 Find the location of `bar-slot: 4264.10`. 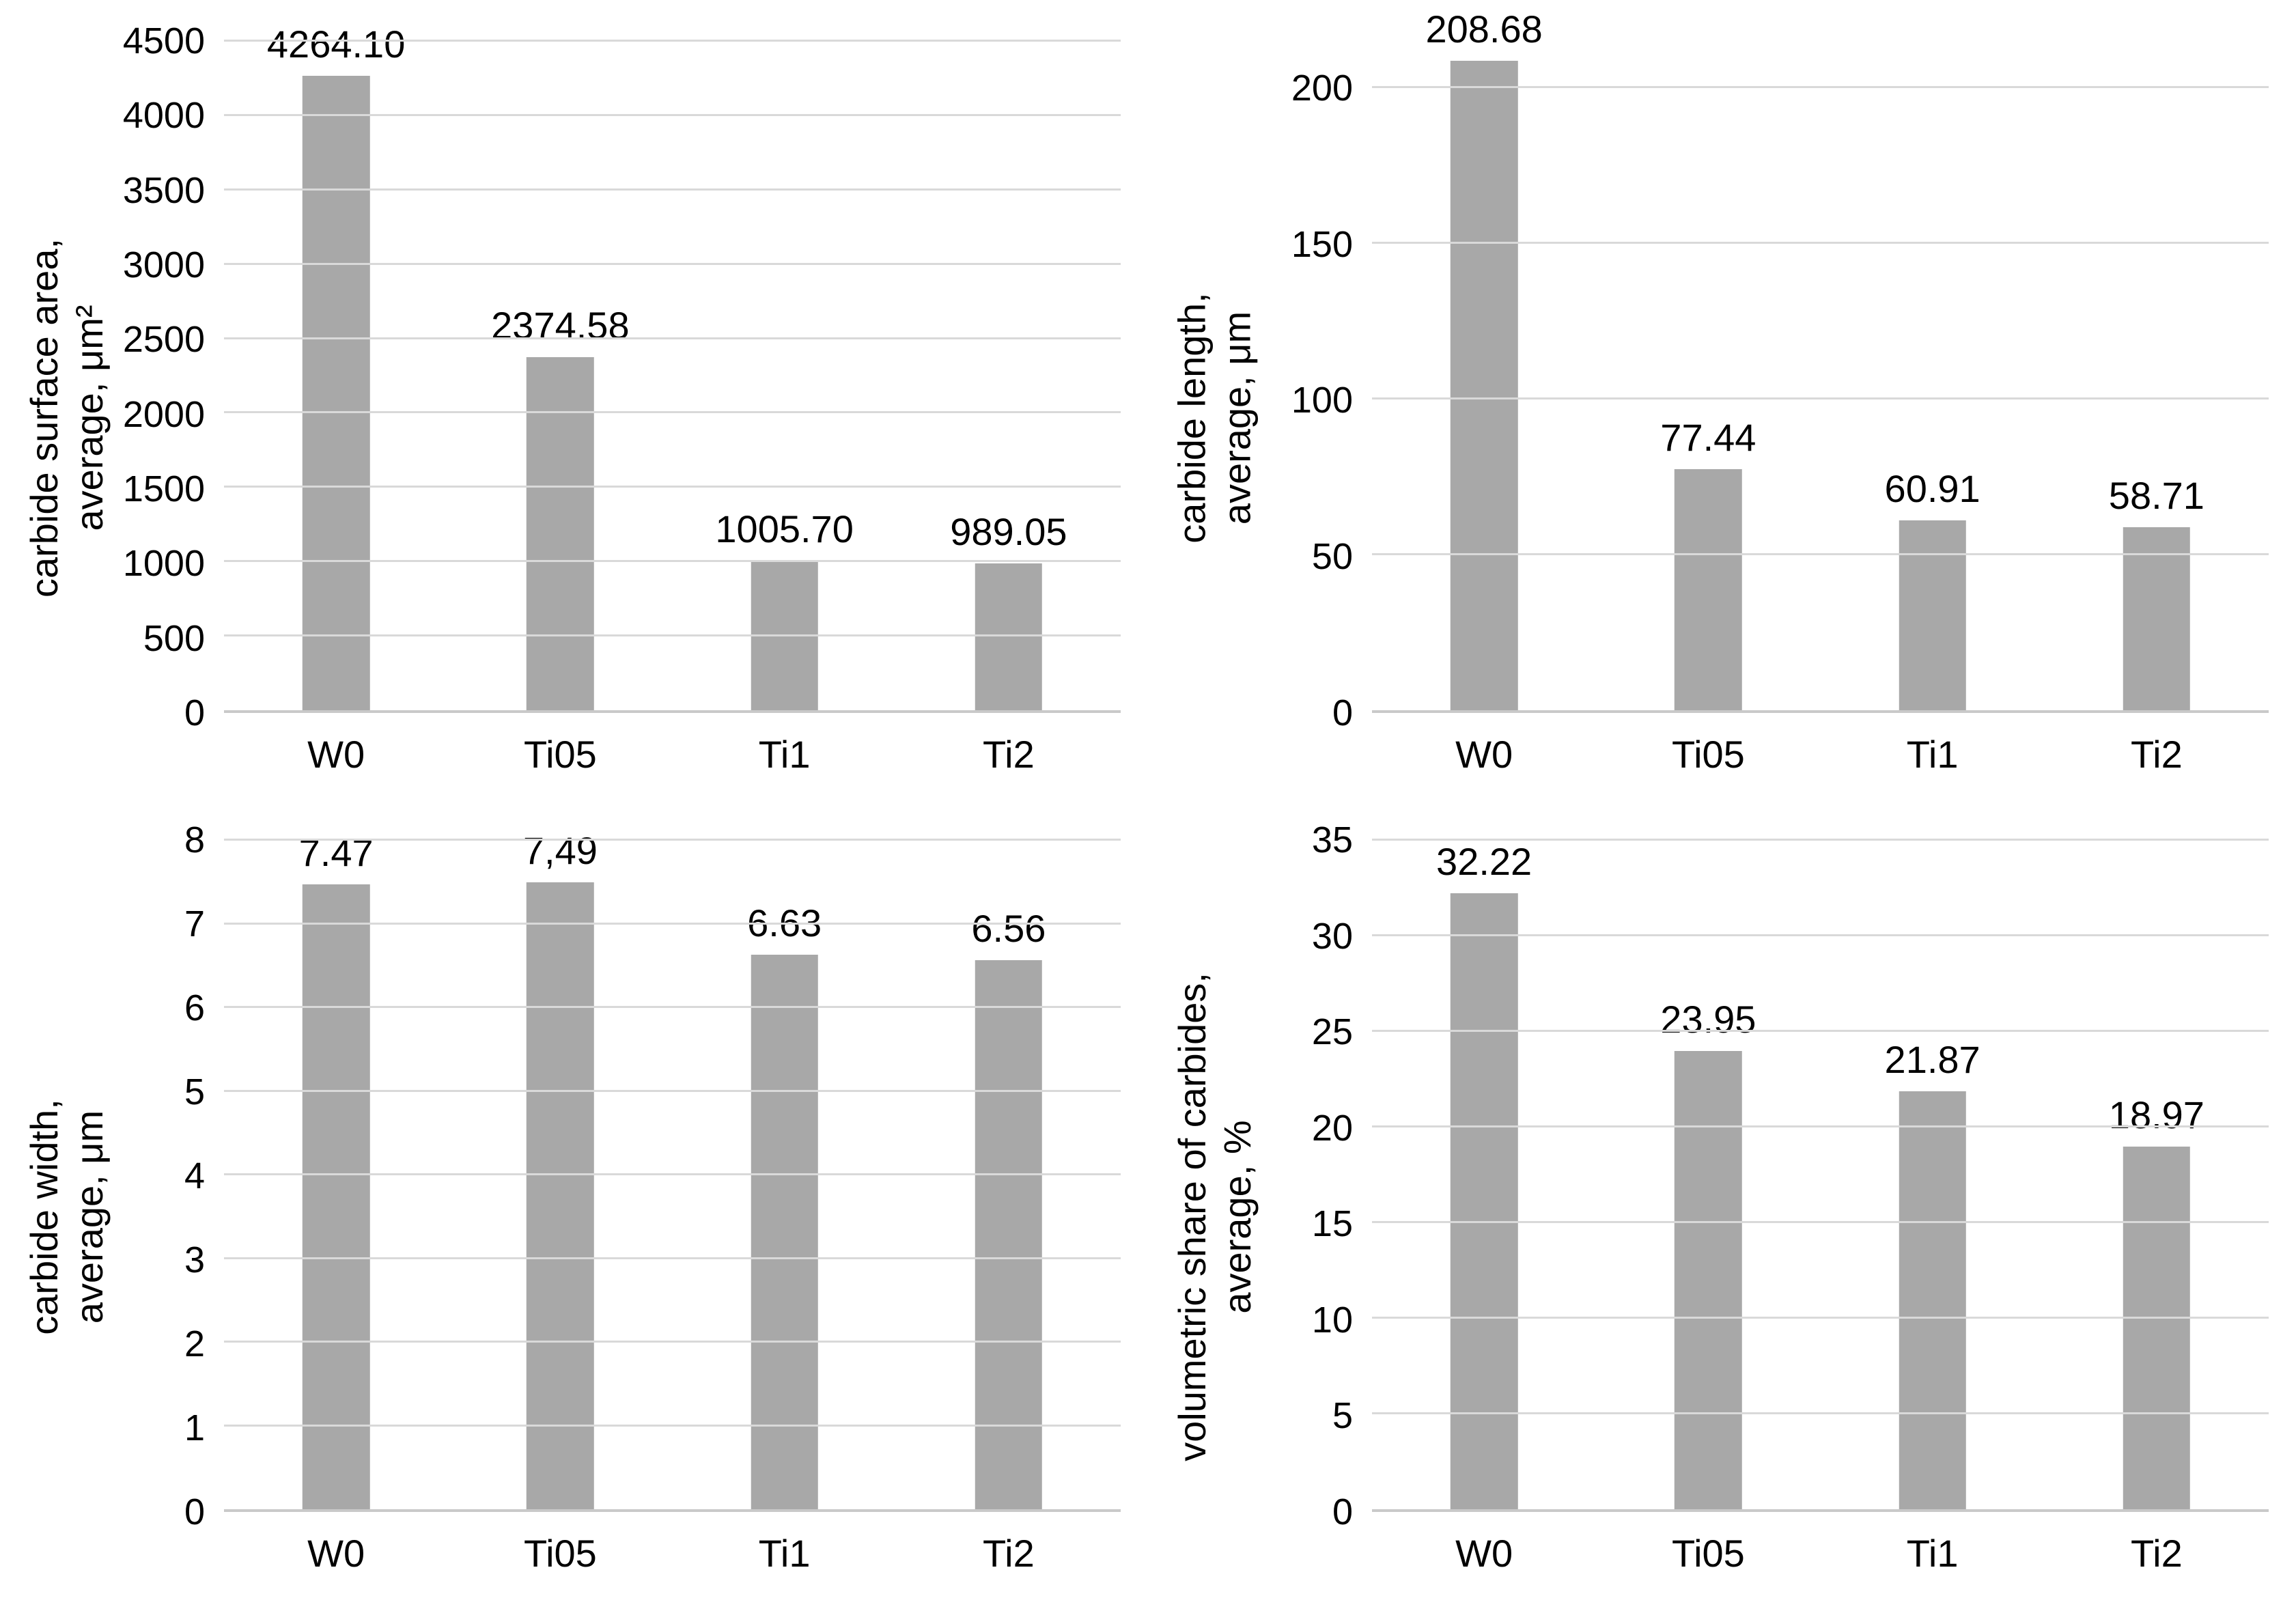

bar-slot: 4264.10 is located at coordinates (336, 367).